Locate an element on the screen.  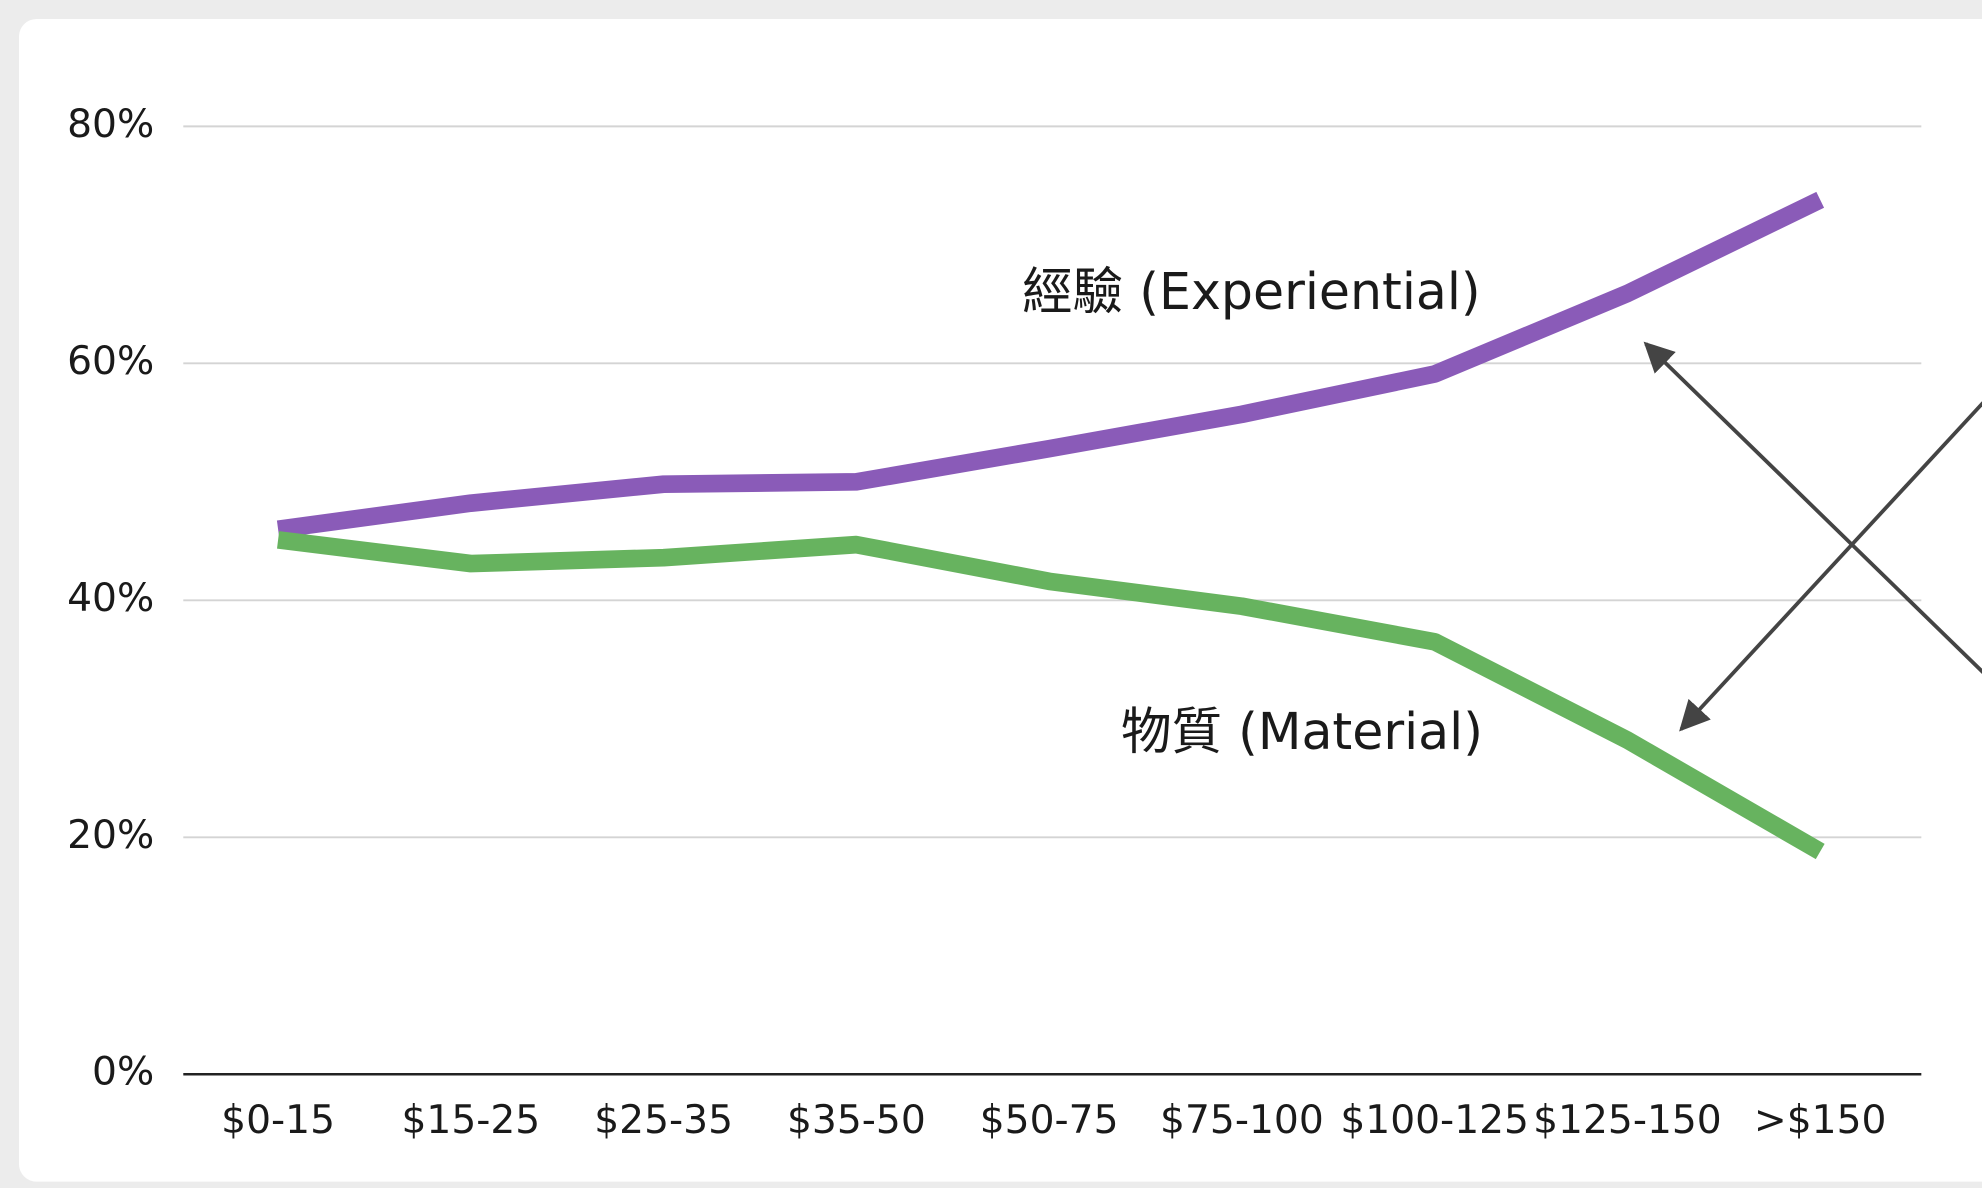
series-label: 物質 (Material) is located at coordinates (1302, 731).